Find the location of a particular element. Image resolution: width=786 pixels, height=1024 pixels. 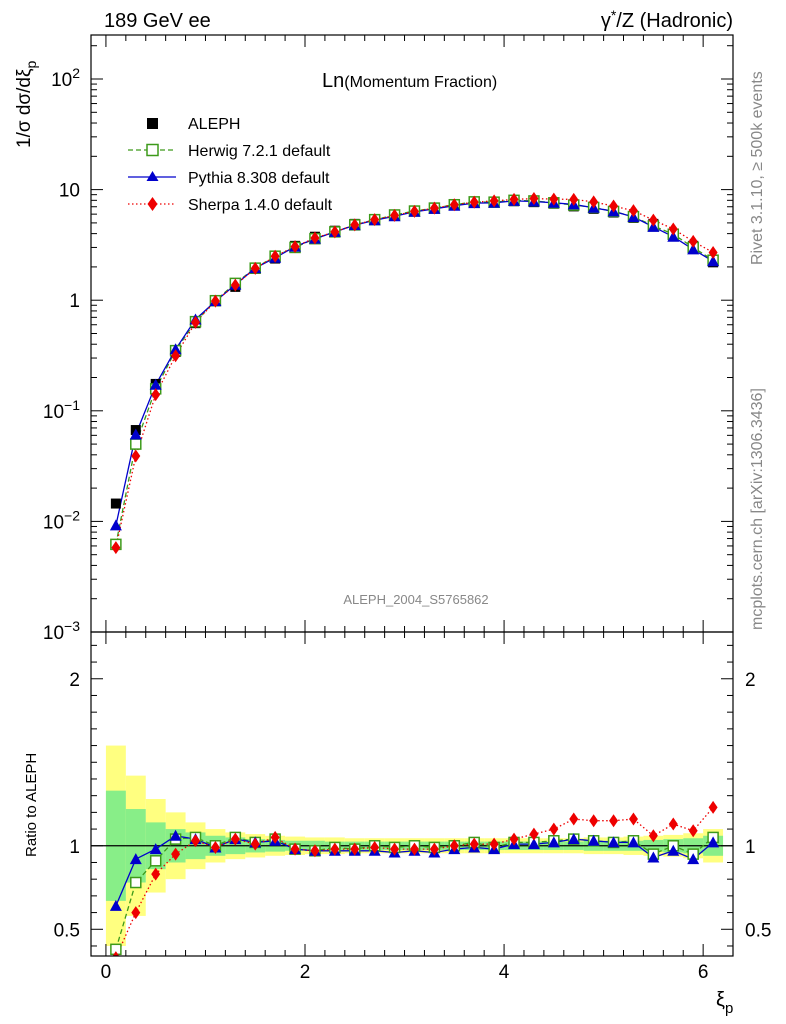

x-tick-label: 6 is located at coordinates (703, 972).